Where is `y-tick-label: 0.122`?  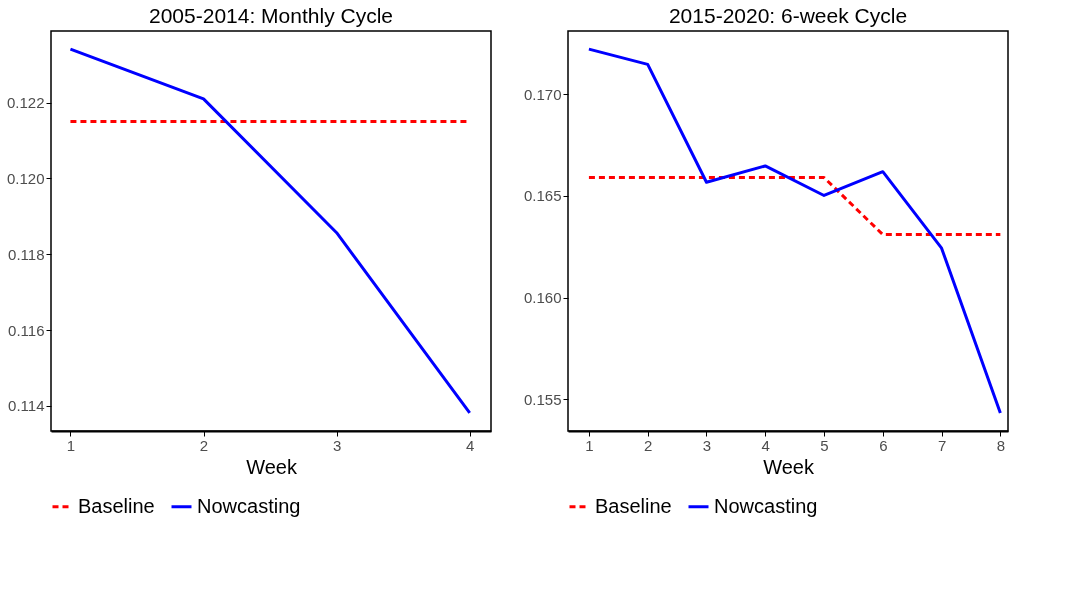
y-tick-label: 0.122 is located at coordinates (25, 103).